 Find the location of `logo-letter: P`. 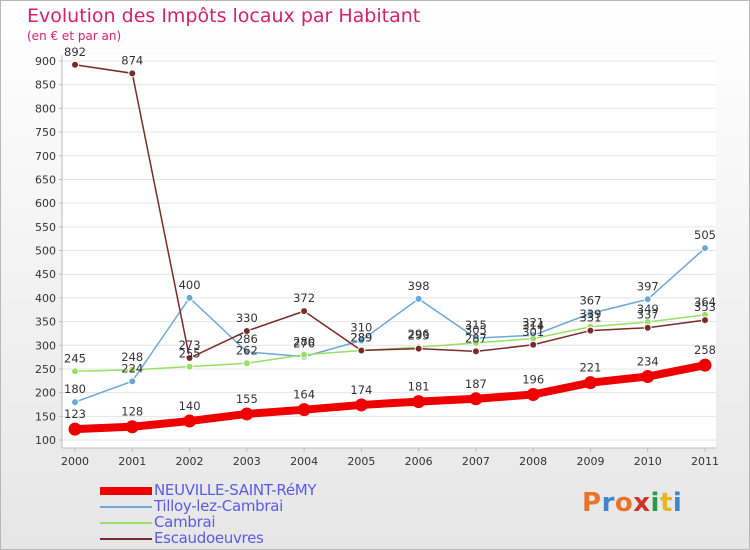

logo-letter: P is located at coordinates (592, 503).